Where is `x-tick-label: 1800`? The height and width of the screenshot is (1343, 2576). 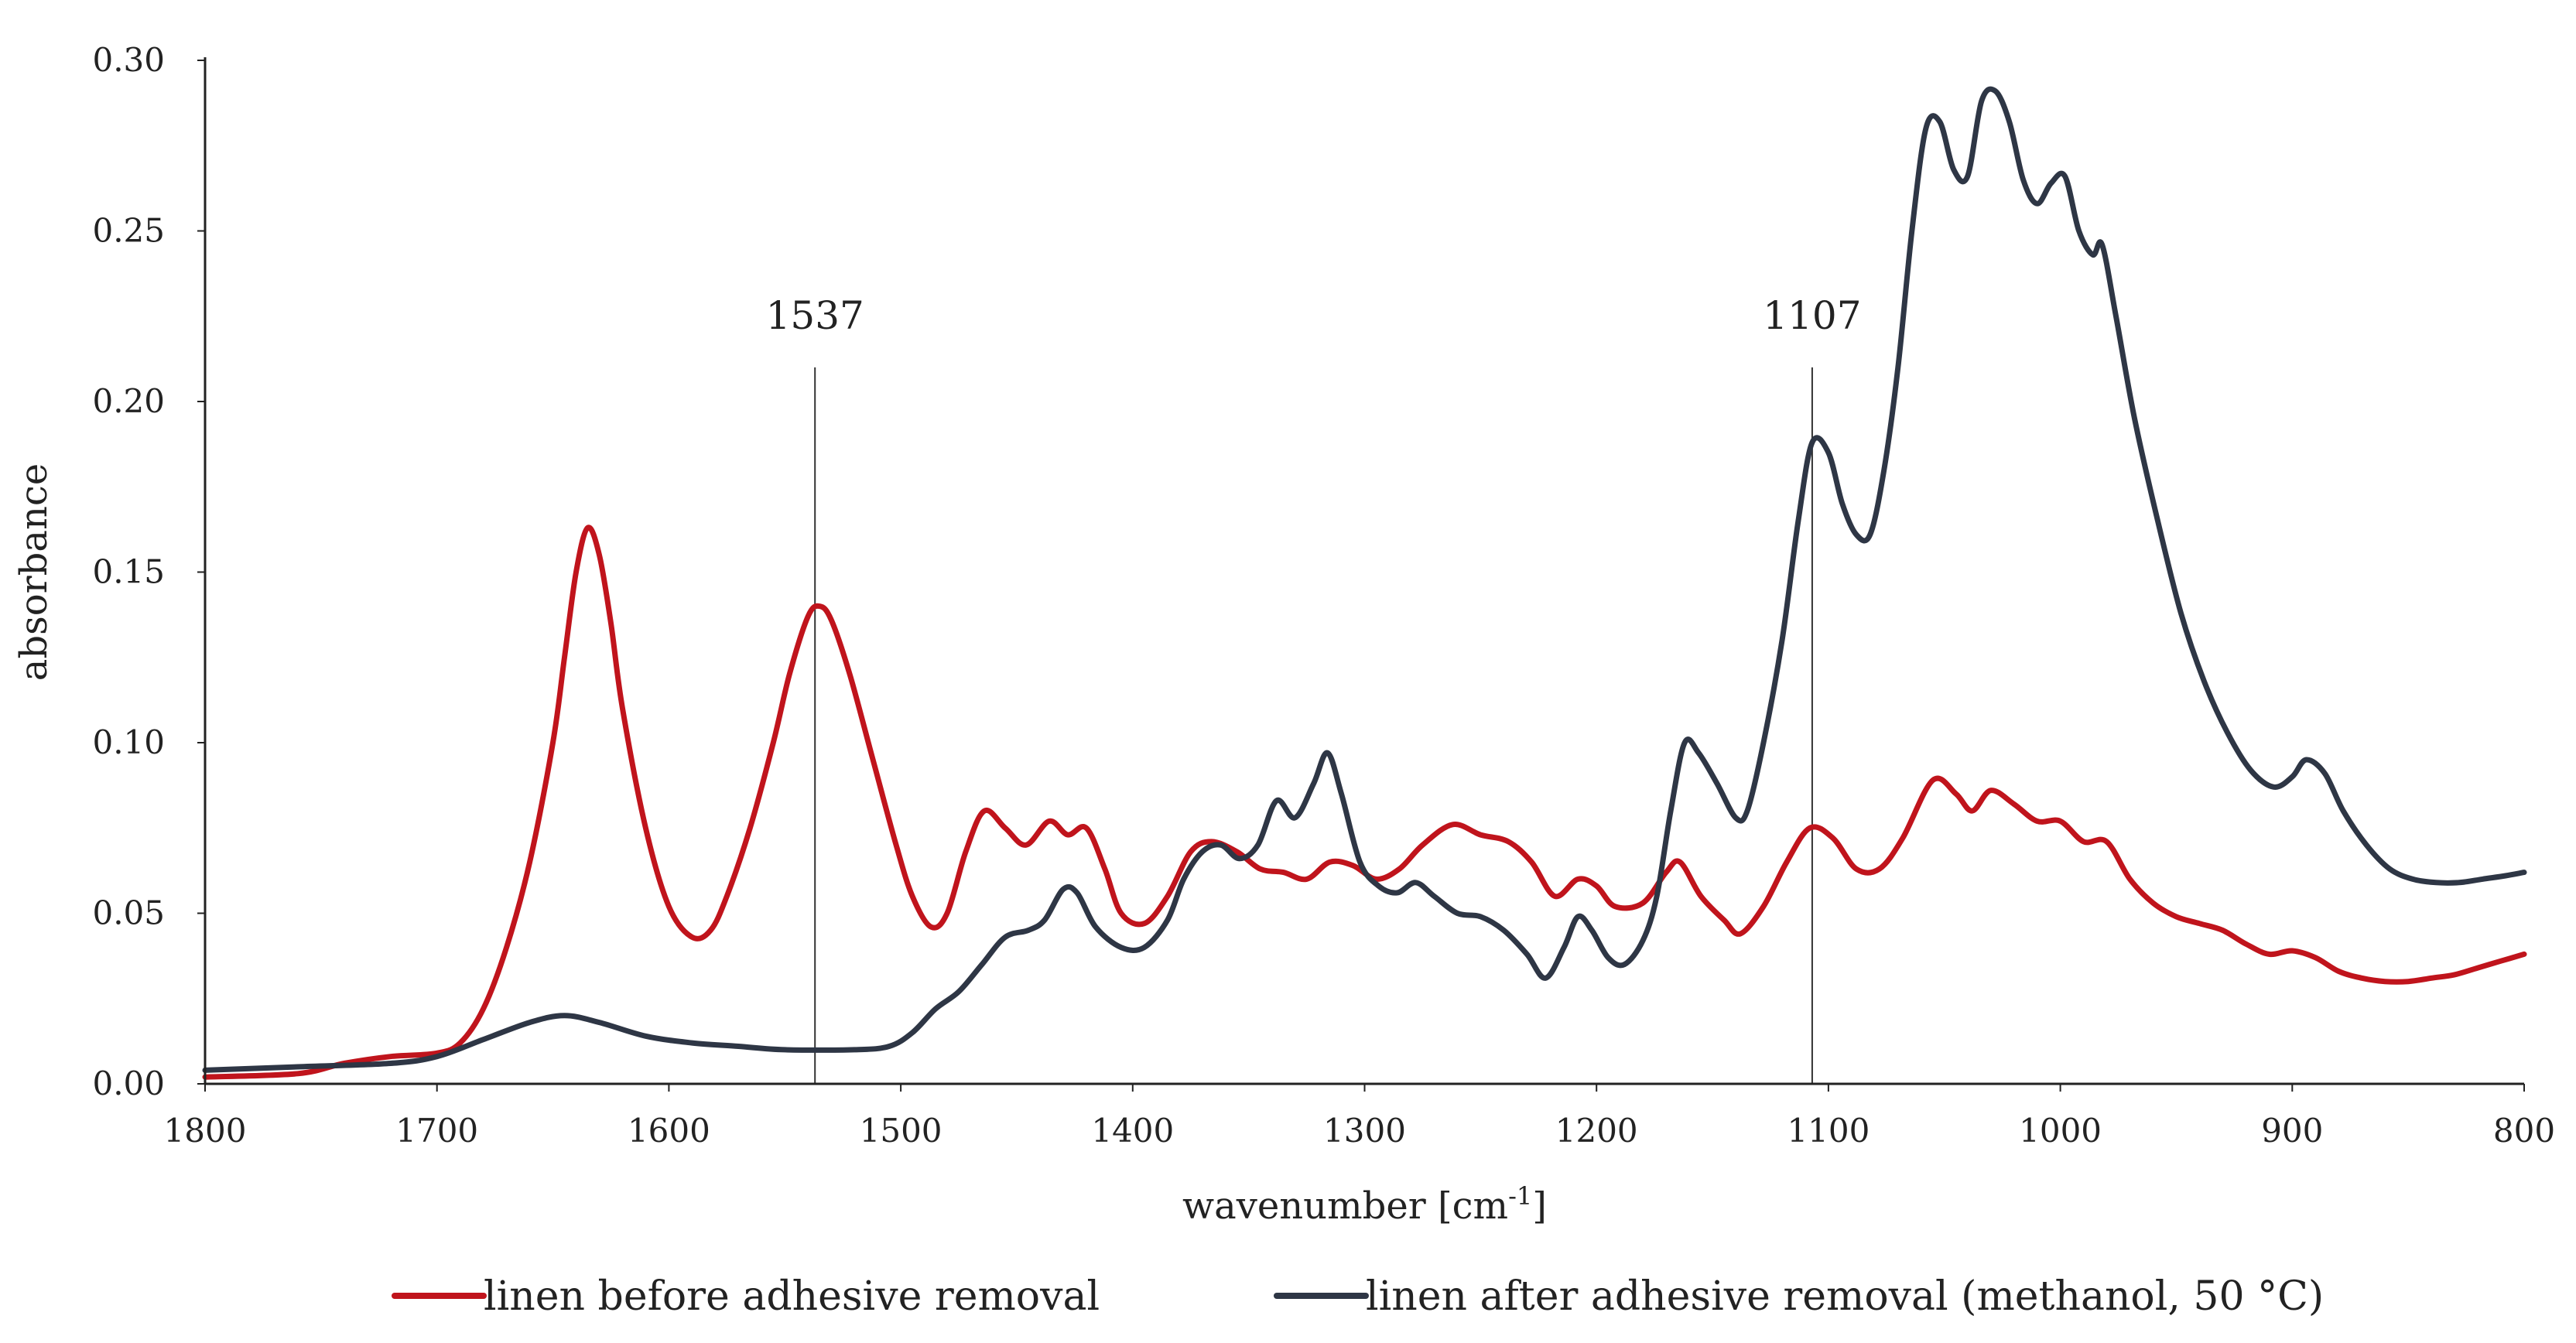 x-tick-label: 1800 is located at coordinates (206, 1131).